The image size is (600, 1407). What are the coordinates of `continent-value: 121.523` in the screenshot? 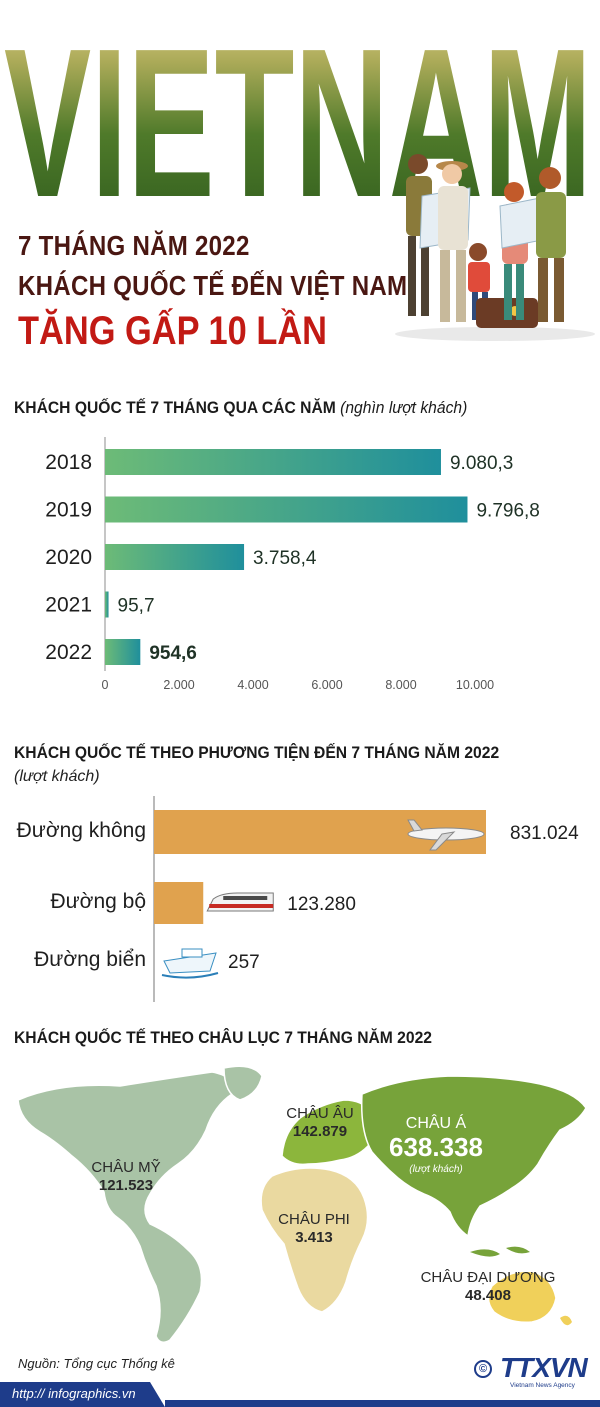 It's located at (126, 1185).